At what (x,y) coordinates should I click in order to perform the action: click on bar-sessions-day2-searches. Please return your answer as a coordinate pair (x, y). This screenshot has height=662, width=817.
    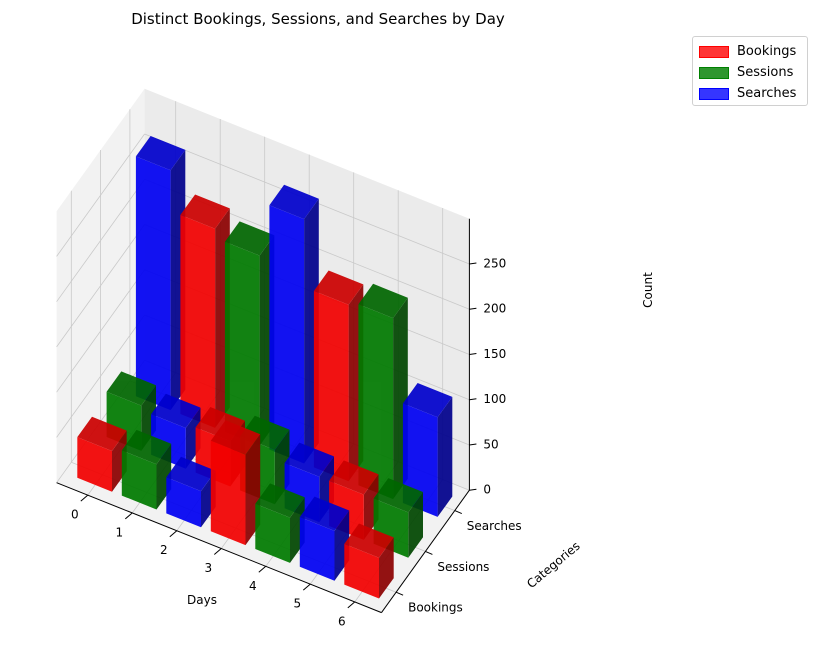
    Looking at the image, I should click on (249, 333).